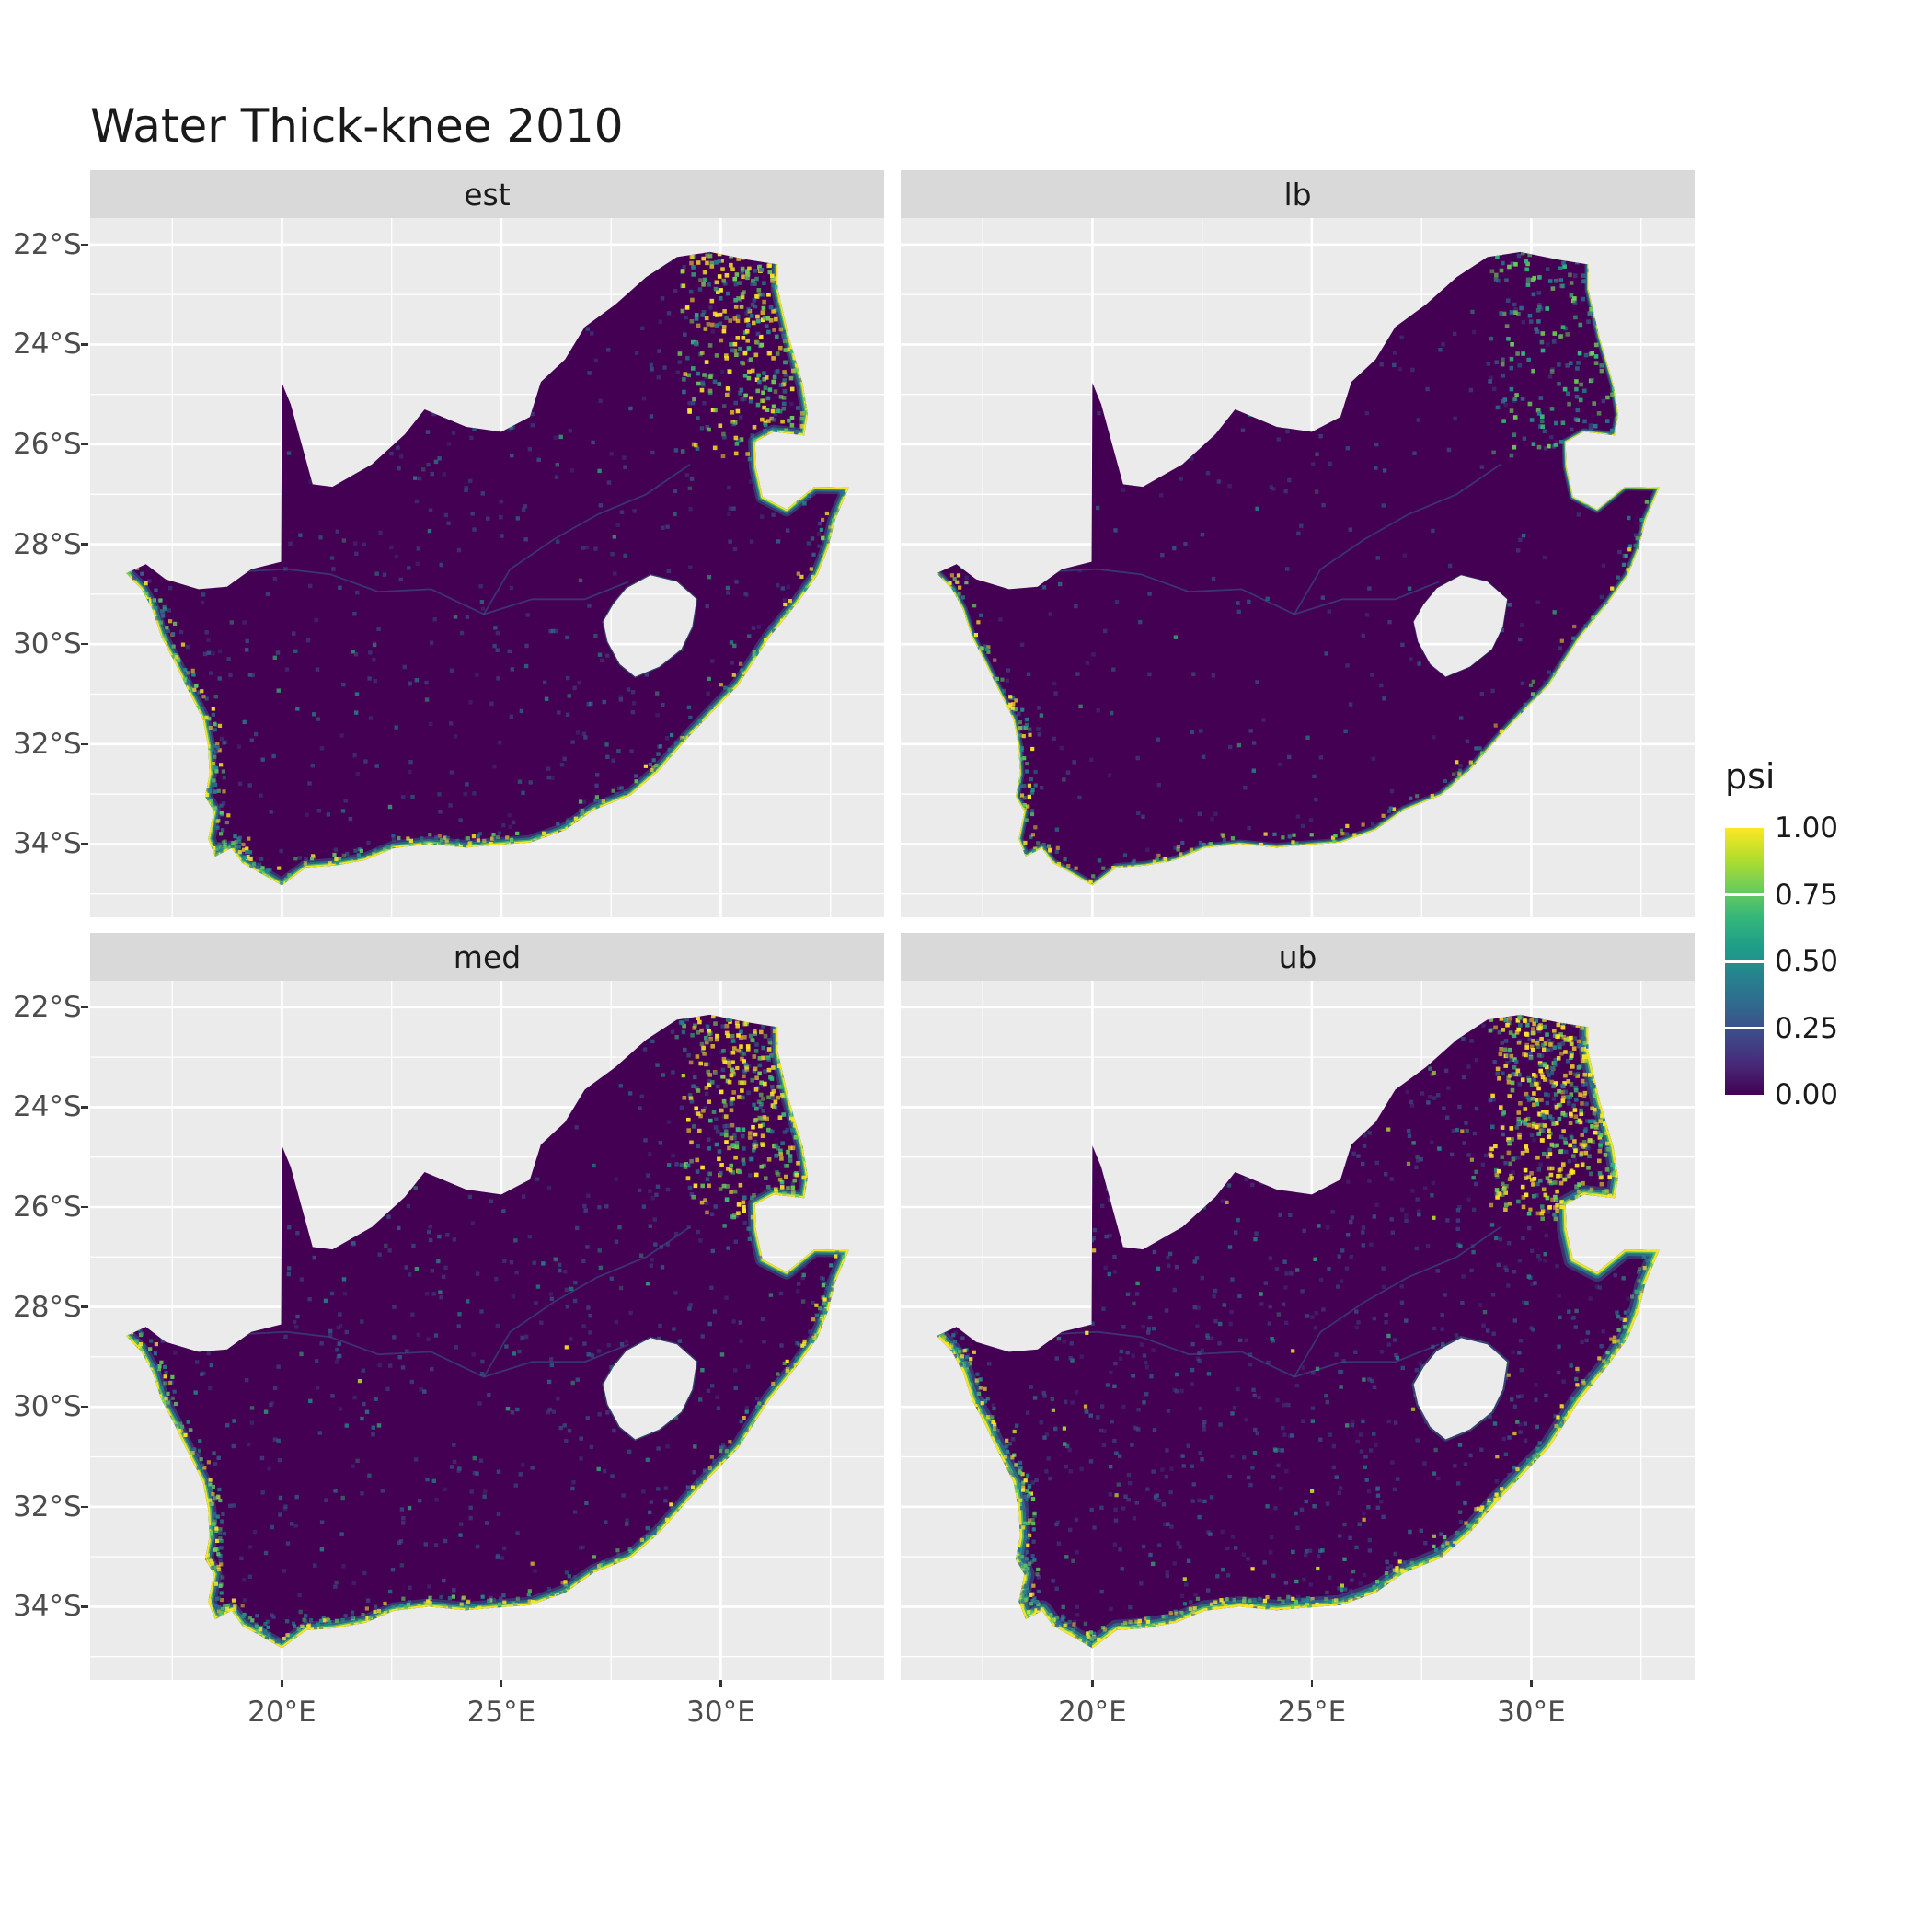  I want to click on facet-strip-ub: ub, so click(1298, 957).